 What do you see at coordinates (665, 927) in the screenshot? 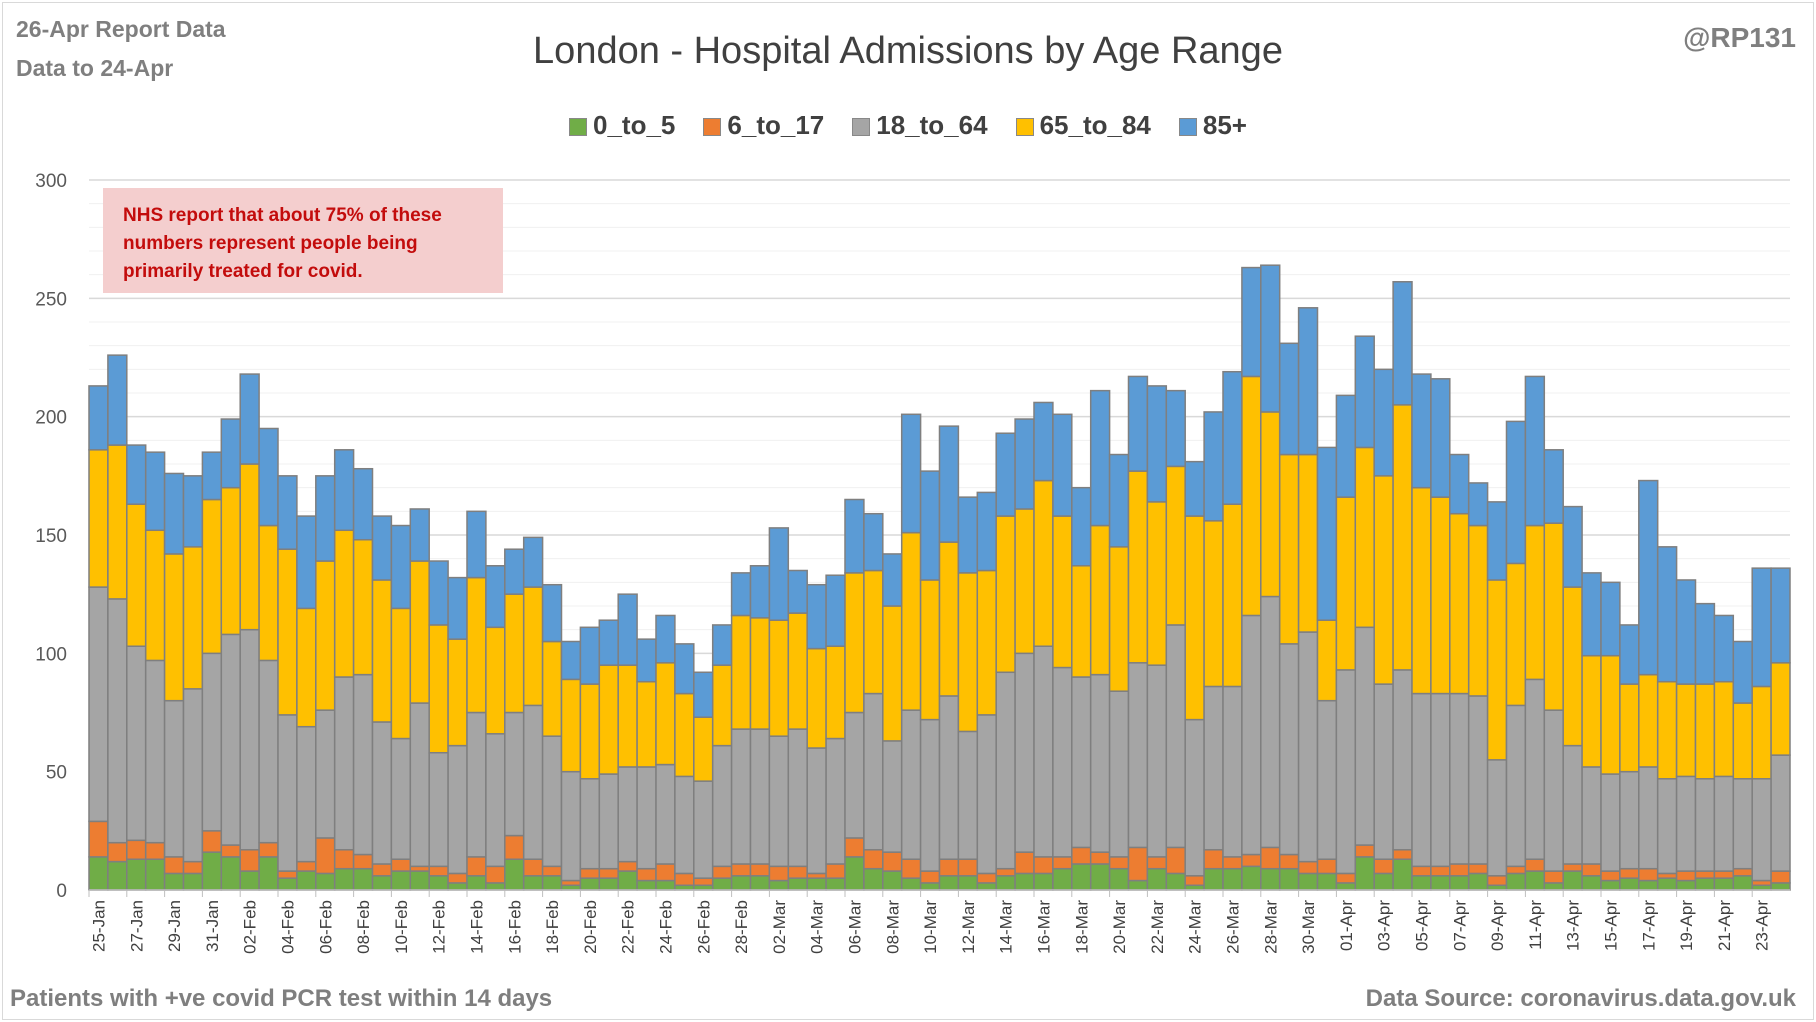
I see `x-tick-label: 24-Feb` at bounding box center [665, 927].